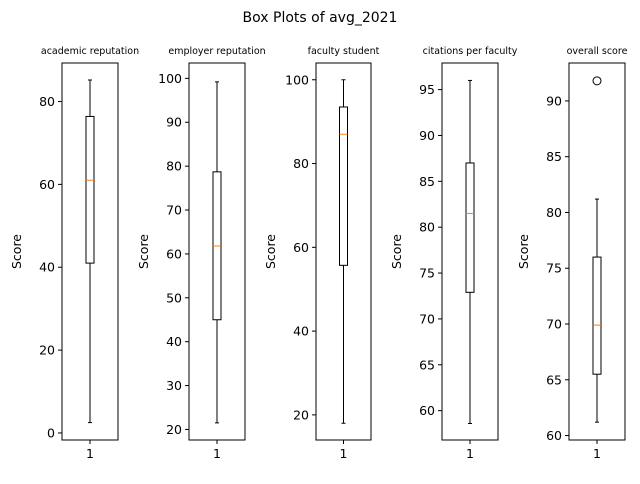 Image resolution: width=640 pixels, height=484 pixels. I want to click on y-tick-label: 30, so click(174, 385).